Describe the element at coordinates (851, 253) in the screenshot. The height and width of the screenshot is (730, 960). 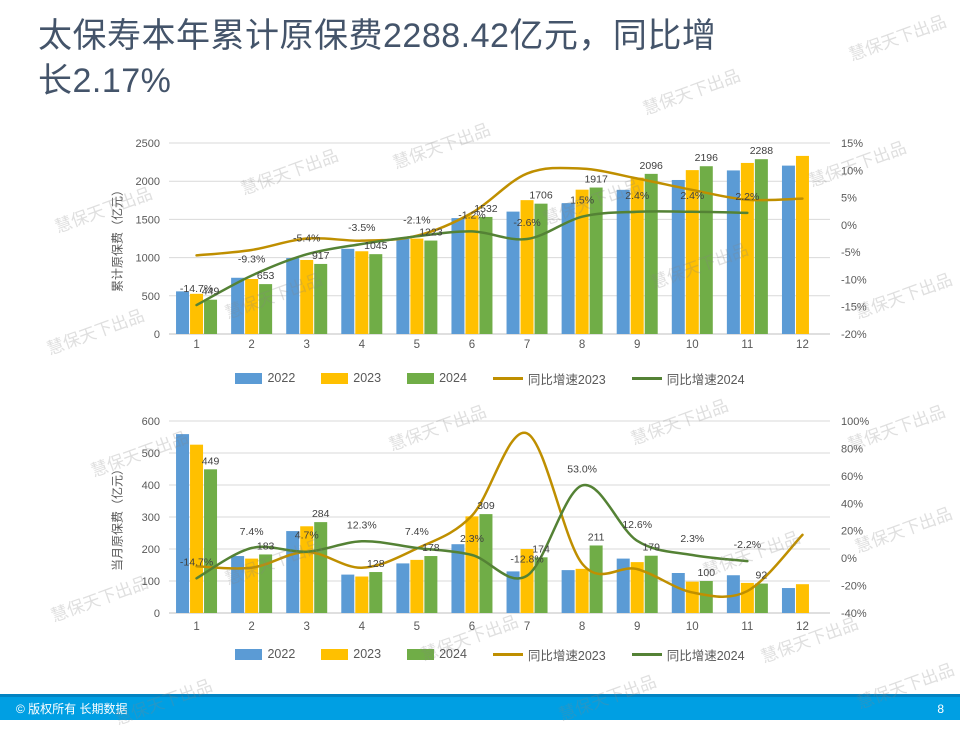
I see `right-axis-tick: -5%` at that location.